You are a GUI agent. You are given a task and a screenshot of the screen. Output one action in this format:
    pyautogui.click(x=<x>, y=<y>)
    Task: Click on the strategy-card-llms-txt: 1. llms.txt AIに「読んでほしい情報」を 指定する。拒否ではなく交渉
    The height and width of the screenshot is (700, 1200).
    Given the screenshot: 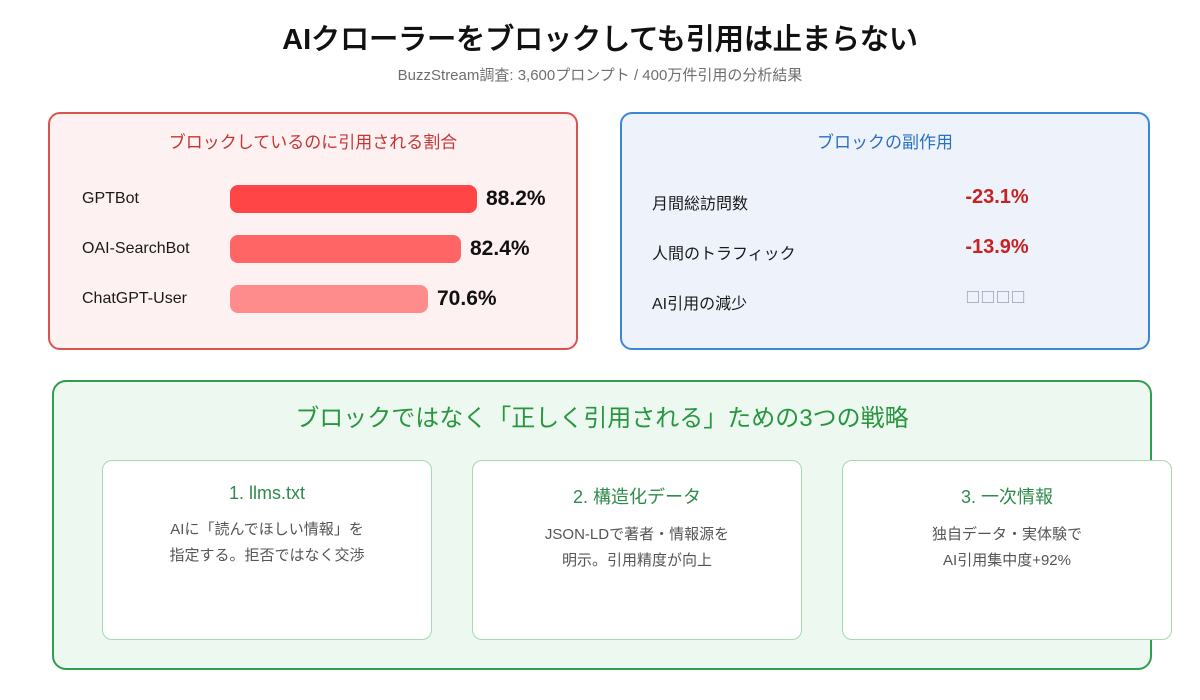 What is the action you would take?
    pyautogui.click(x=267, y=550)
    